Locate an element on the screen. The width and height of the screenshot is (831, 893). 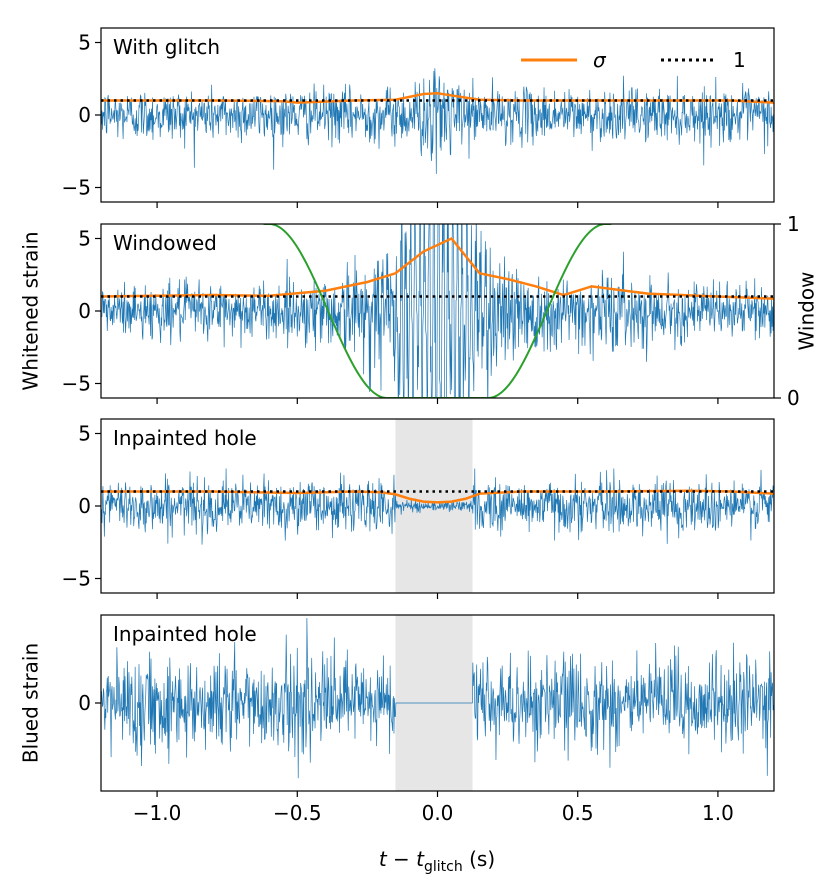
right-tick-label-1: 1 is located at coordinates (793, 224).